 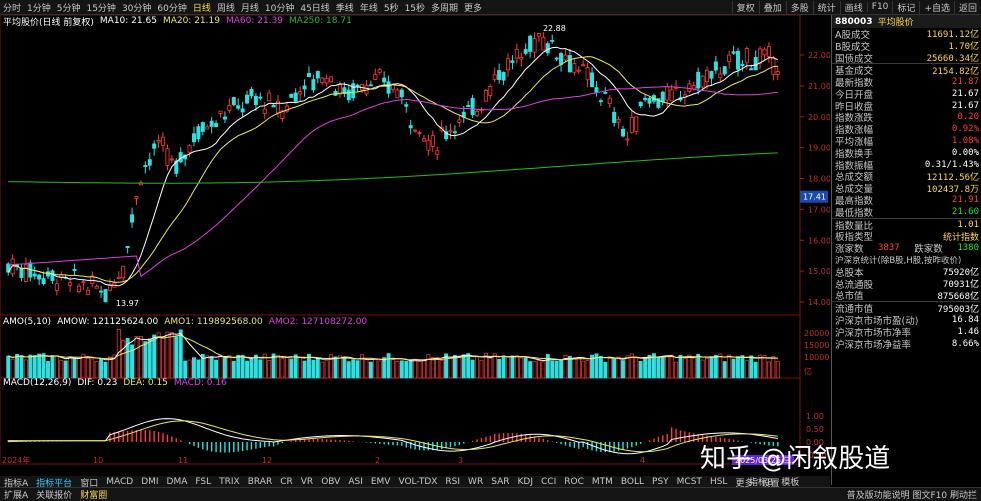 What do you see at coordinates (39, 8) in the screenshot?
I see `period-tab: 1分钟` at bounding box center [39, 8].